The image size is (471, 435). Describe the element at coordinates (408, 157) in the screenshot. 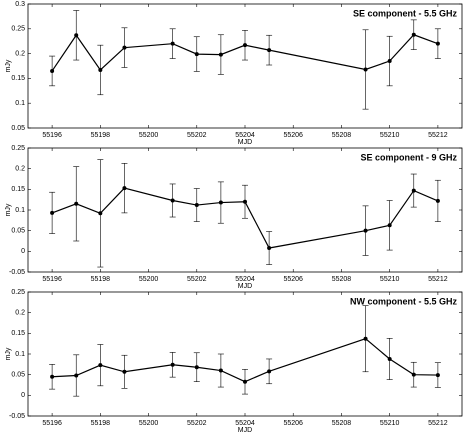

I see `panel-title: SE component - 9 GHz` at that location.